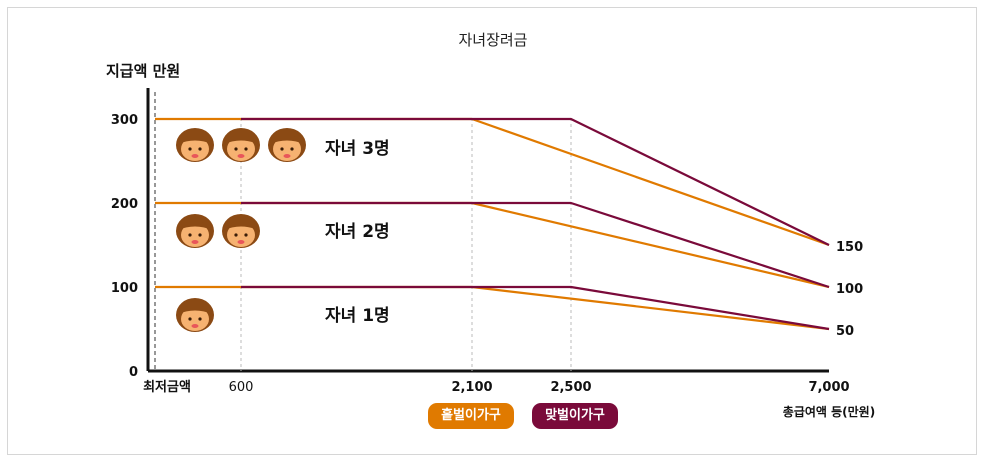  What do you see at coordinates (143, 71) in the screenshot?
I see `y-axis-label: 지급액 만원` at bounding box center [143, 71].